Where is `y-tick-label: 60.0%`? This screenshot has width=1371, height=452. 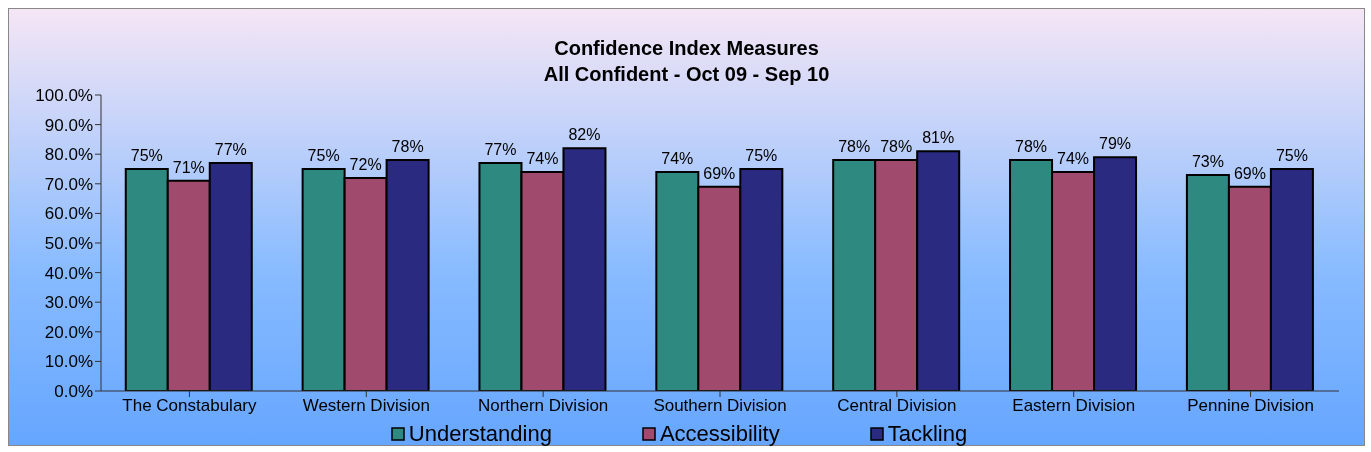
y-tick-label: 60.0% is located at coordinates (68, 214).